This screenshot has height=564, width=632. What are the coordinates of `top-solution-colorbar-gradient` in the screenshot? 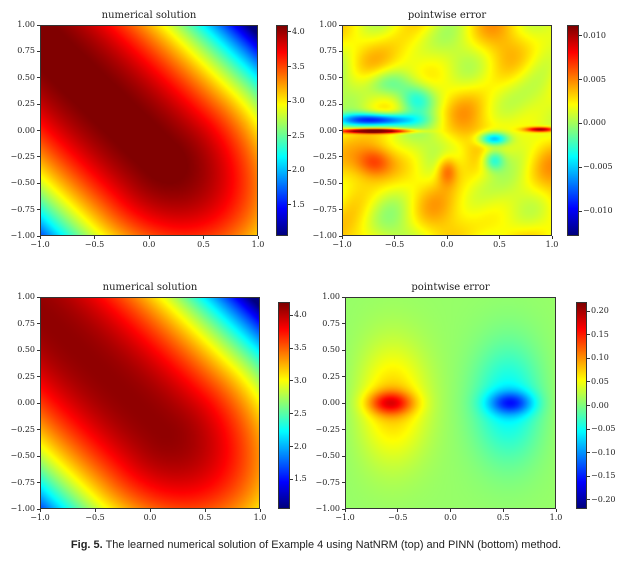 It's located at (282, 130).